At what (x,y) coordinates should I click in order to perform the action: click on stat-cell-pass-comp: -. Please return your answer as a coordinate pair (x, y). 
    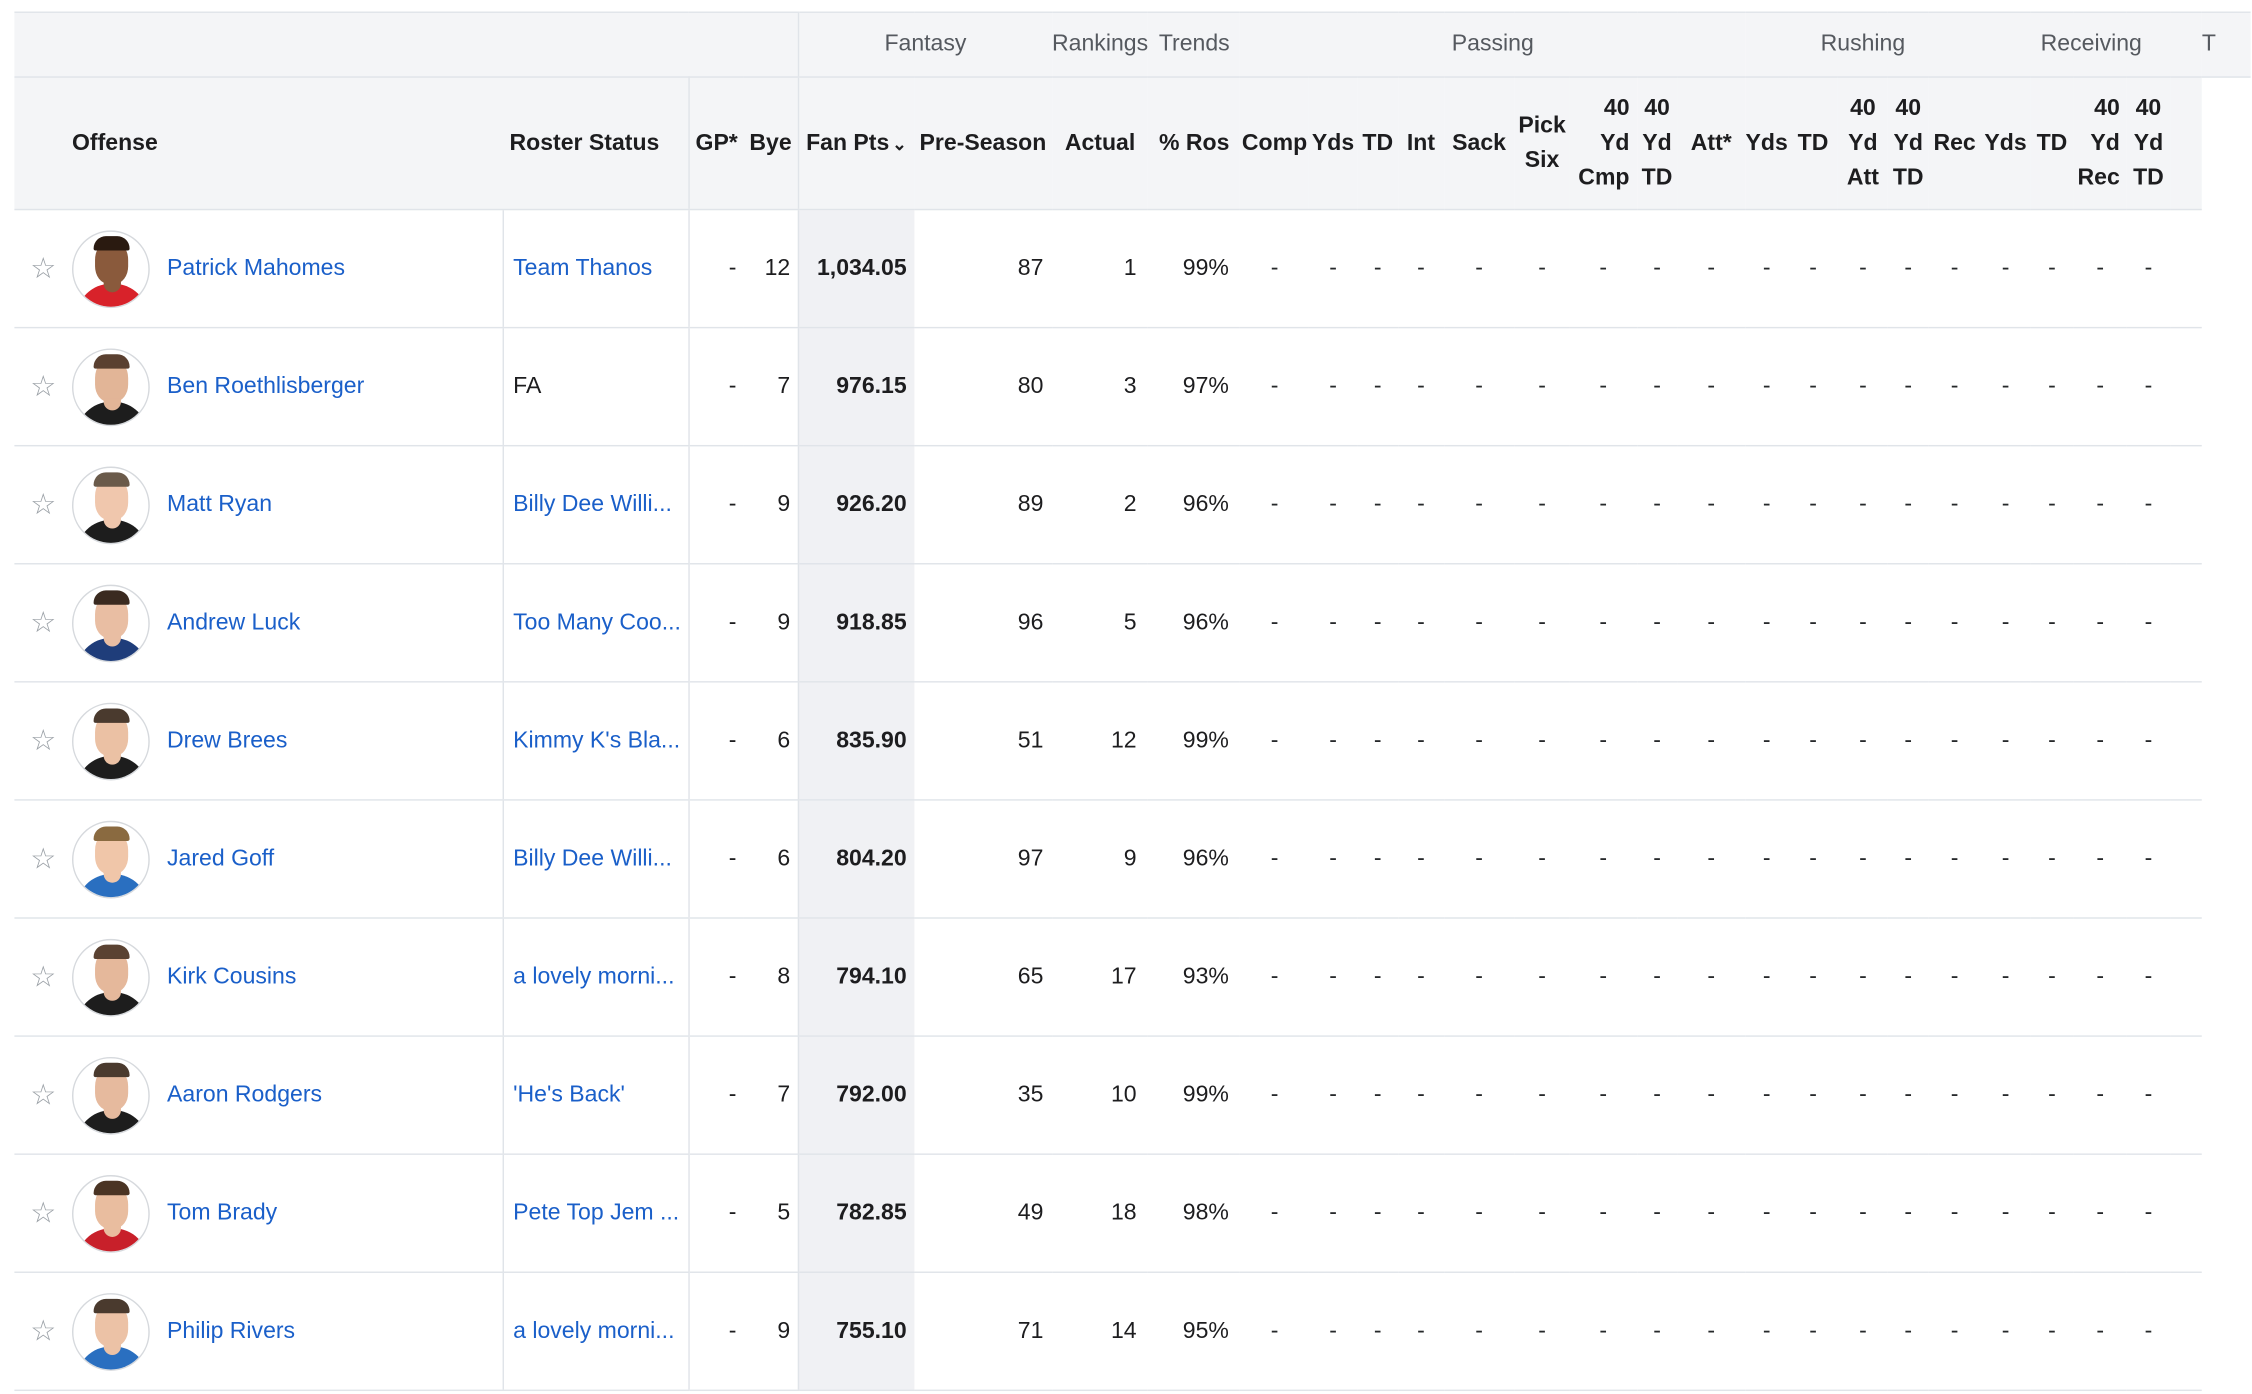
    Looking at the image, I should click on (1274, 269).